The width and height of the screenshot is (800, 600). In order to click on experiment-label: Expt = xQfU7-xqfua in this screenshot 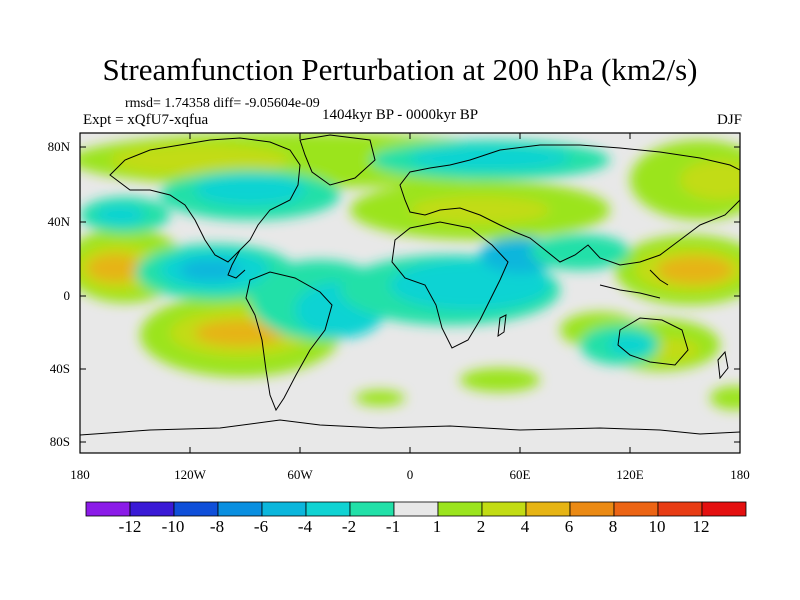, I will do `click(146, 120)`.